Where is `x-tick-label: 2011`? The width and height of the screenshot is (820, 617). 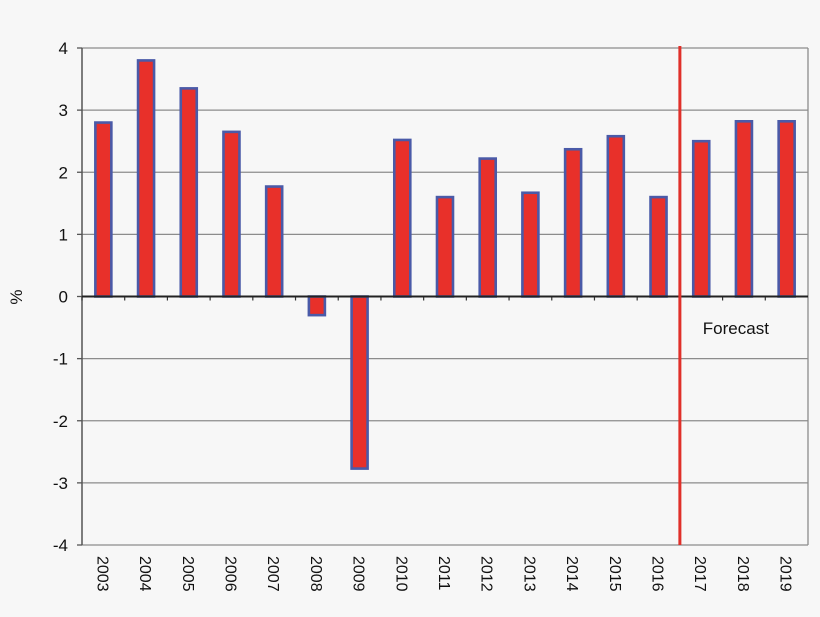 x-tick-label: 2011 is located at coordinates (443, 573).